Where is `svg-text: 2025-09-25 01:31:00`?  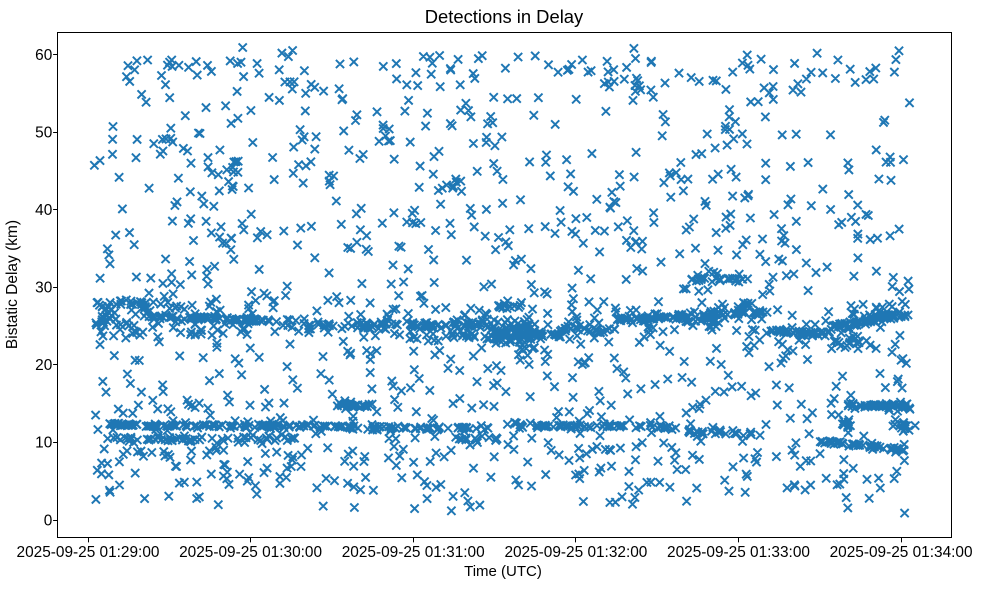 svg-text: 2025-09-25 01:31:00 is located at coordinates (413, 552).